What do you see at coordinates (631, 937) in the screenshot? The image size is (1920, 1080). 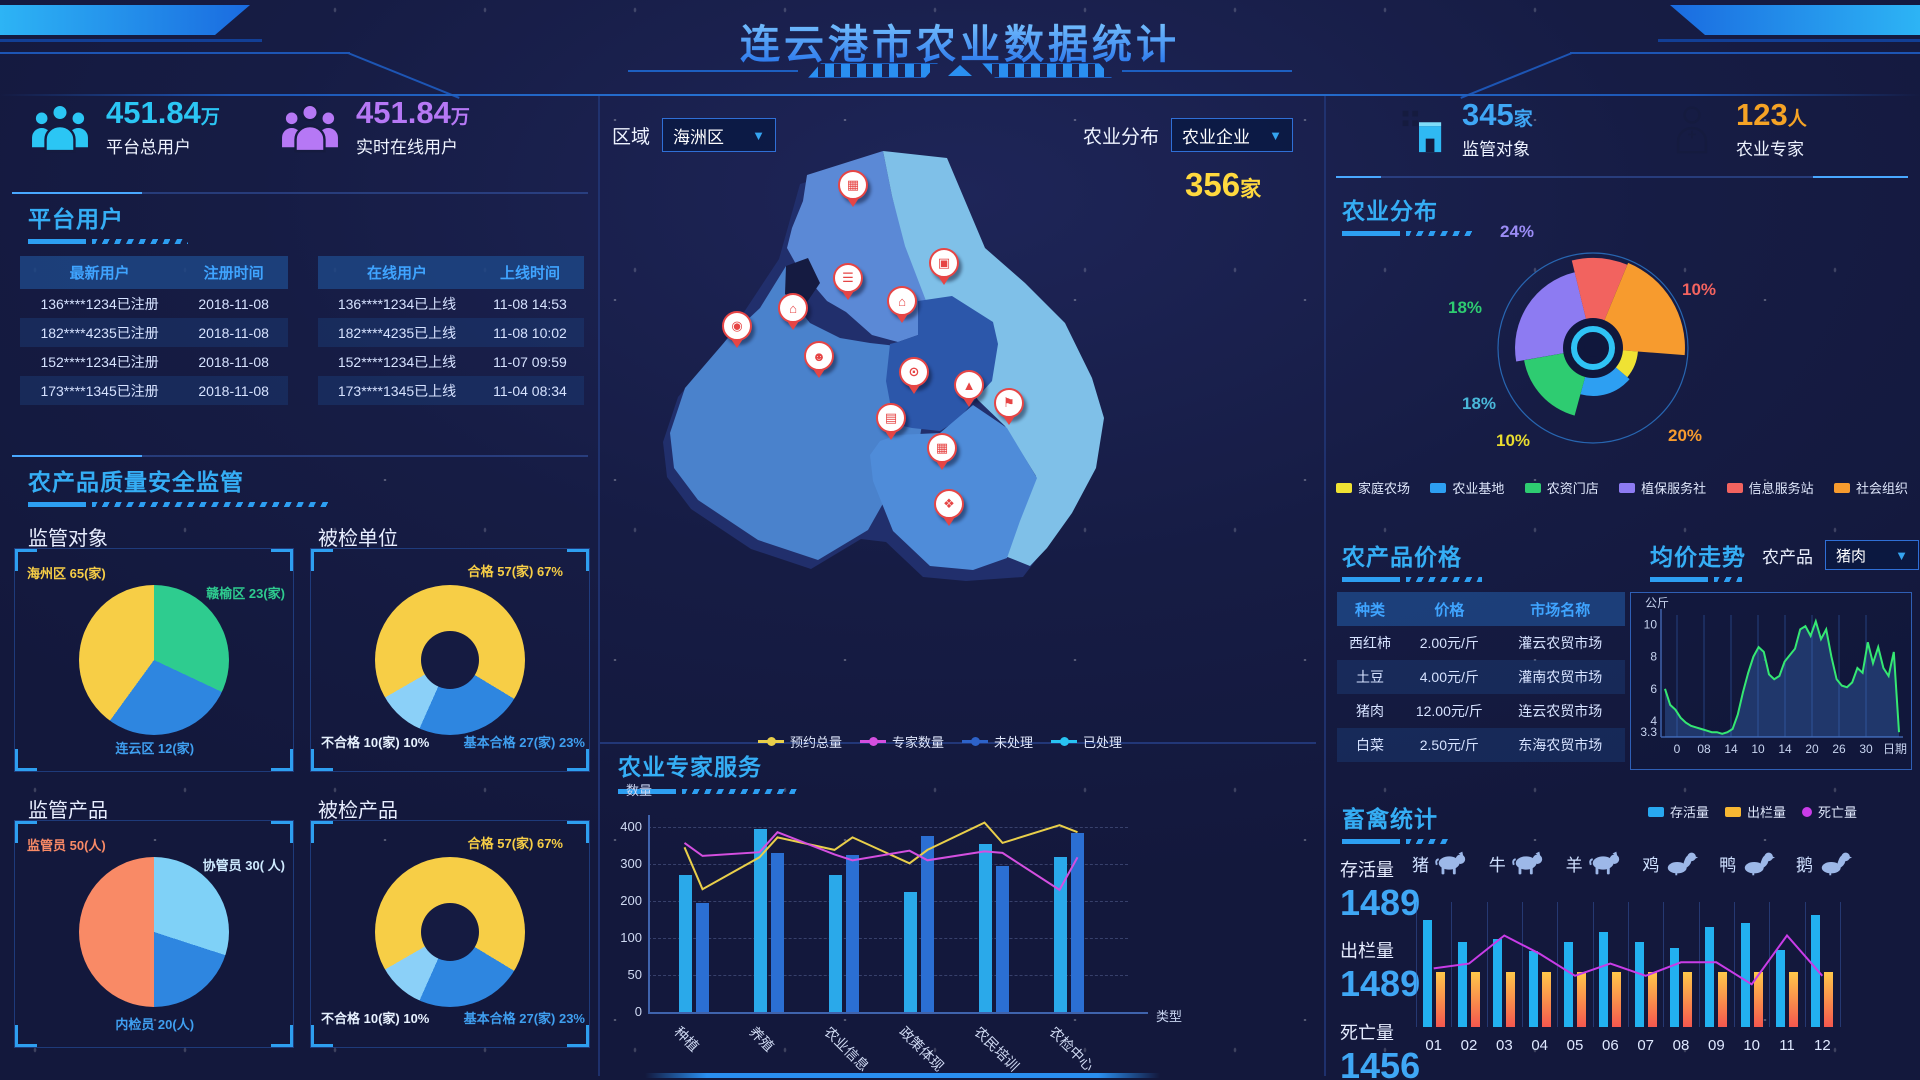 I see `y-axis-tick: 100` at bounding box center [631, 937].